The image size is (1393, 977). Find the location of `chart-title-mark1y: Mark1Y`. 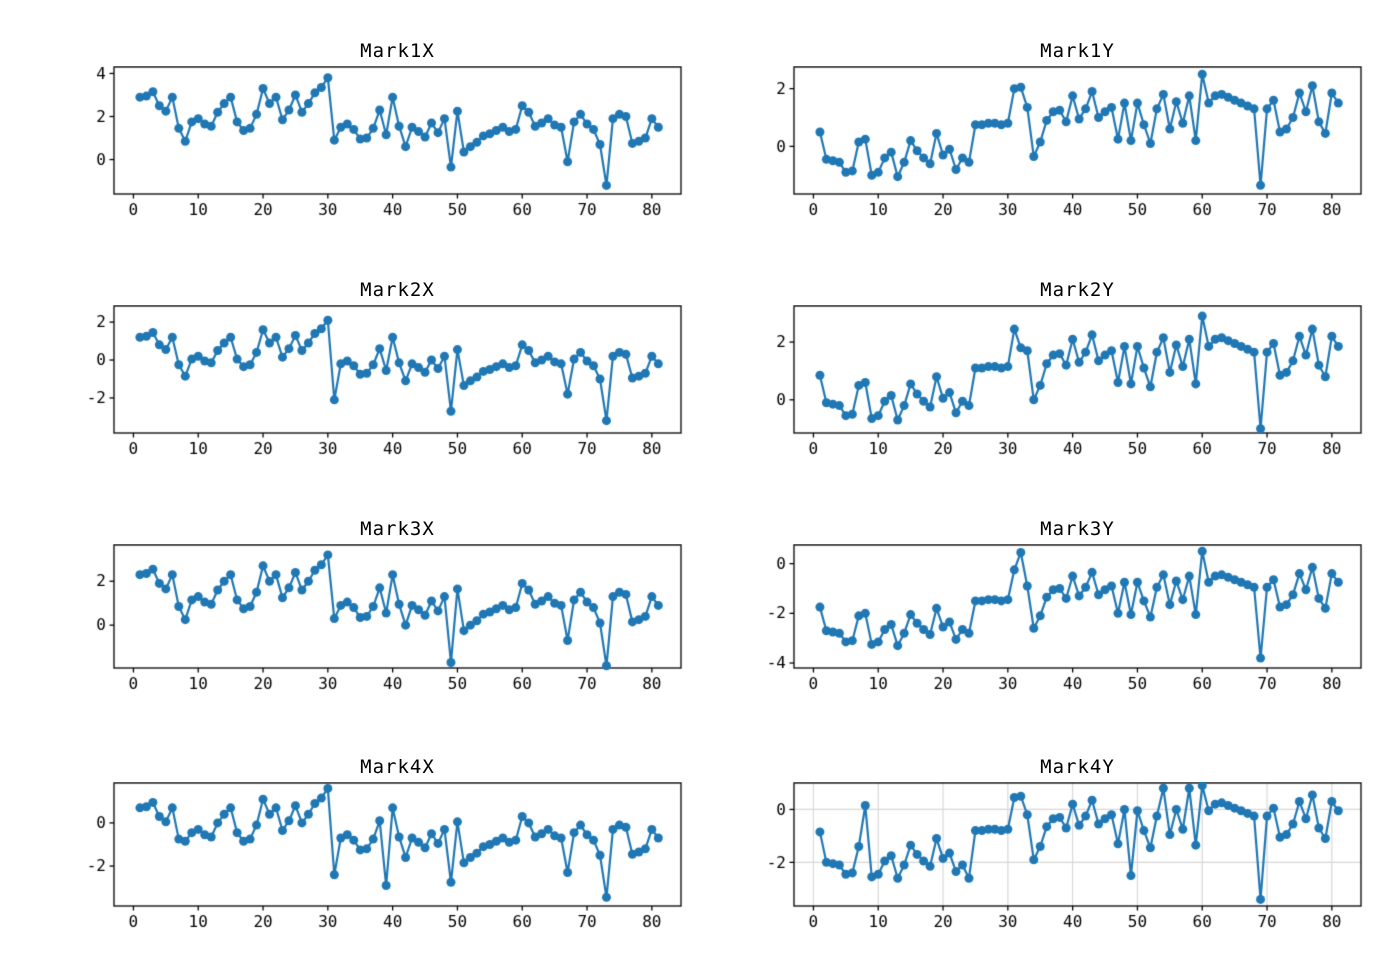

chart-title-mark1y: Mark1Y is located at coordinates (1077, 51).